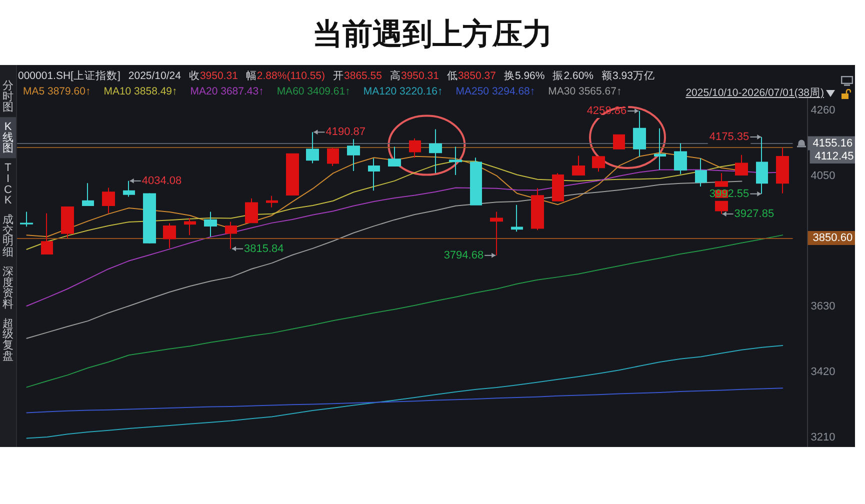 This screenshot has height=504, width=865. Describe the element at coordinates (823, 306) in the screenshot. I see `y-tick-label: 3630` at that location.